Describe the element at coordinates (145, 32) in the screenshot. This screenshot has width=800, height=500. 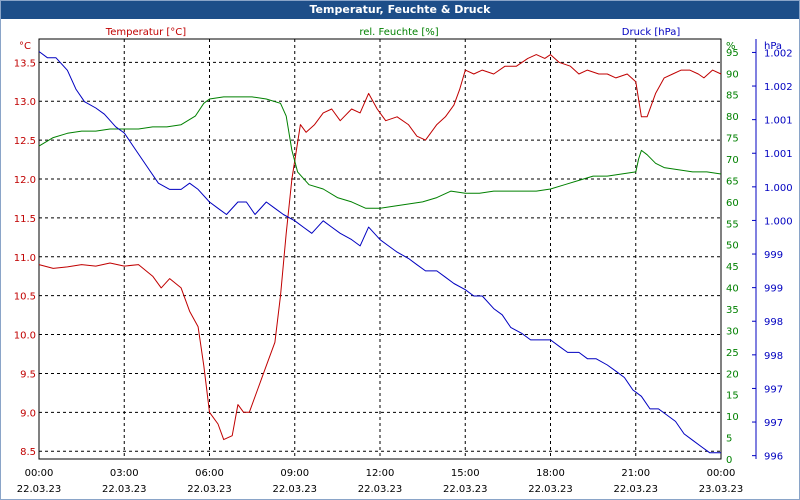
I see `temperature-axis-title: Temperatur [°C]` at that location.